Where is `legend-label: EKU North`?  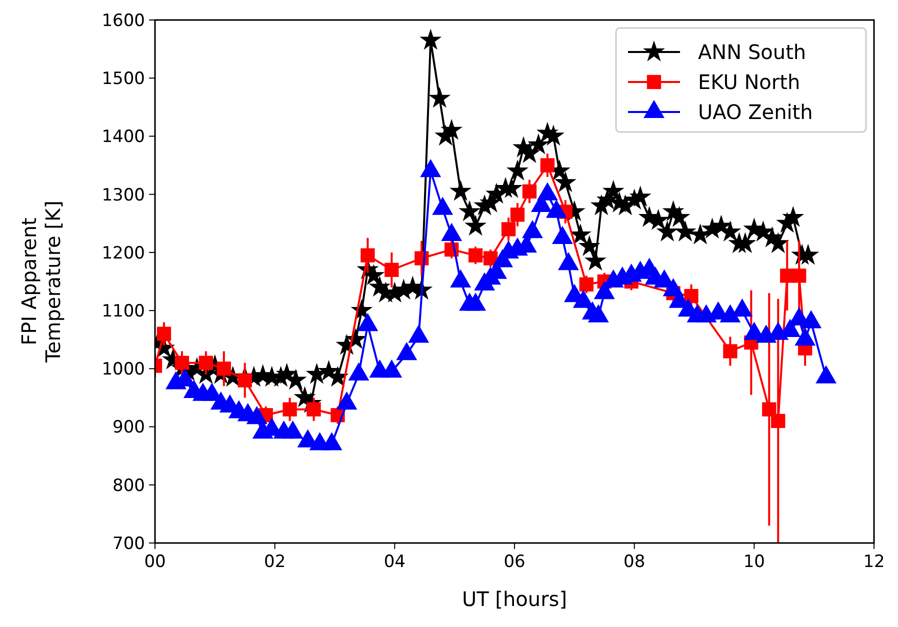
legend-label: EKU North is located at coordinates (749, 82).